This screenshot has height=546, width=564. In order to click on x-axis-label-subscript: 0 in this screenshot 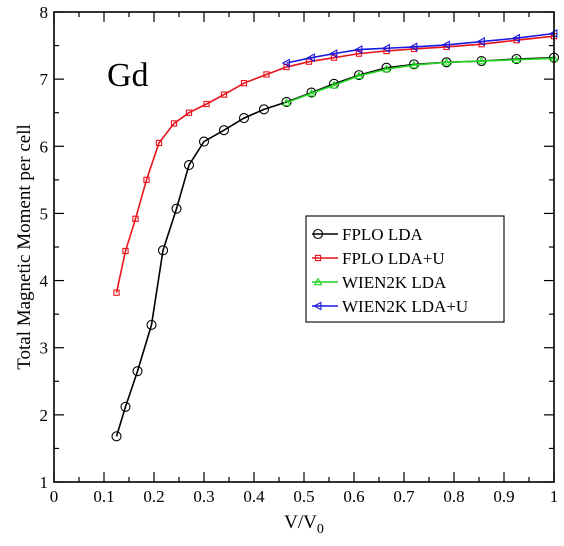, I will do `click(320, 529)`.